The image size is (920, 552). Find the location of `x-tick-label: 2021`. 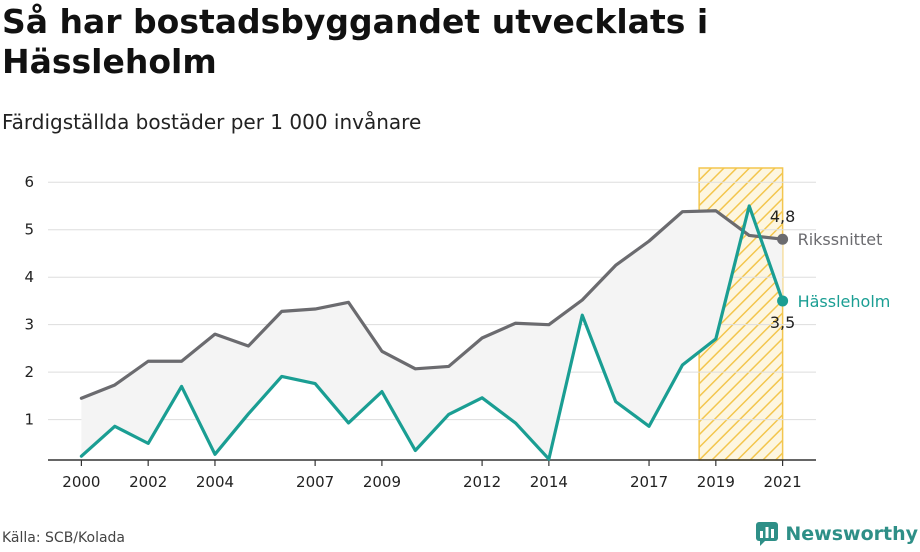

x-tick-label: 2021 is located at coordinates (783, 482).